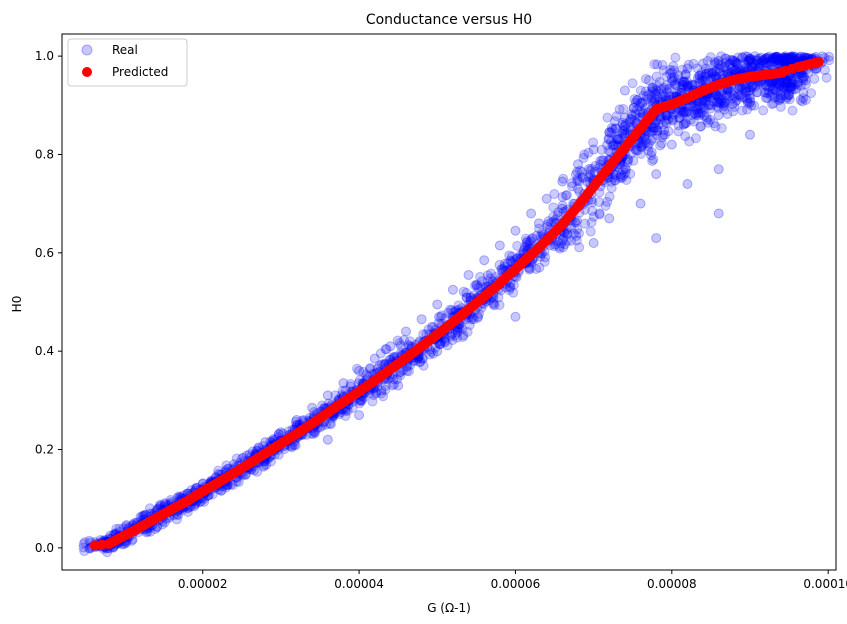  What do you see at coordinates (87, 50) in the screenshot?
I see `legend-marker-real` at bounding box center [87, 50].